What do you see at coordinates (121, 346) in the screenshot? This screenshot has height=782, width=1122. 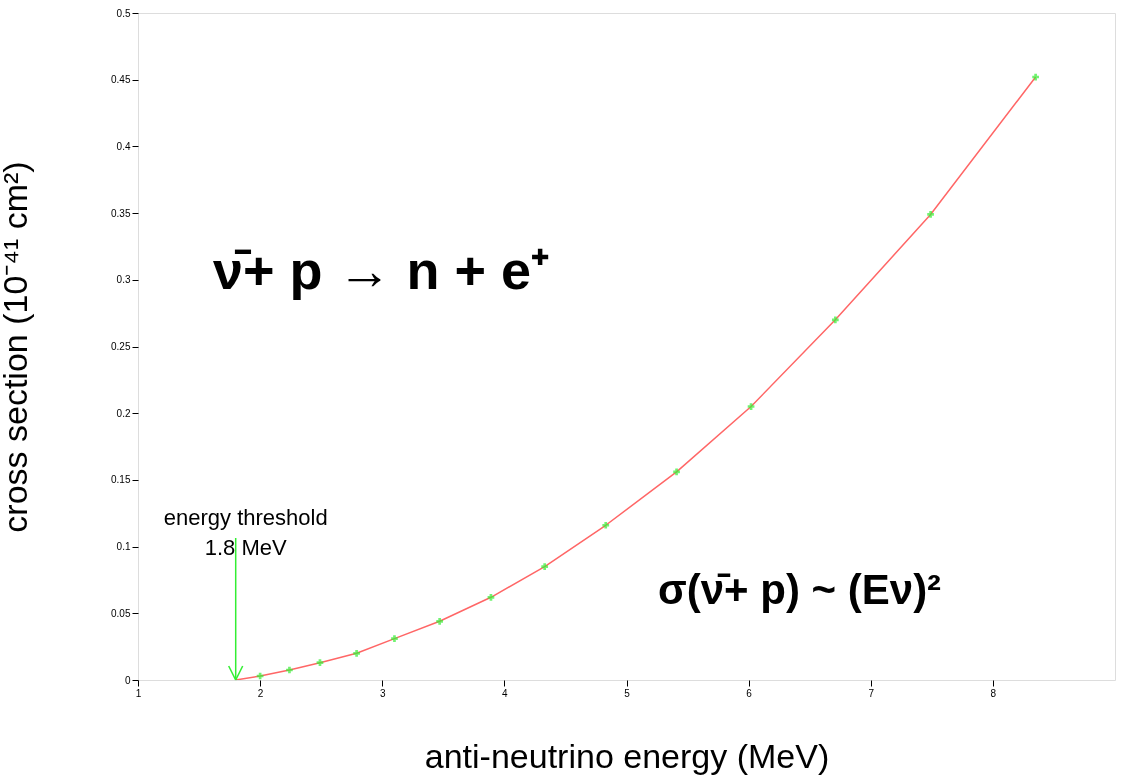 I see `y-tick-label: 0.25` at bounding box center [121, 346].